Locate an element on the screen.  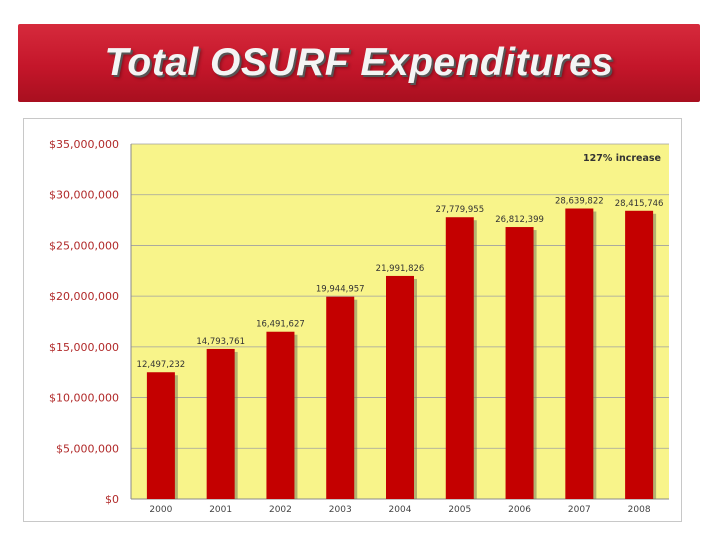
x-tick-label: 2002 is located at coordinates (280, 510).